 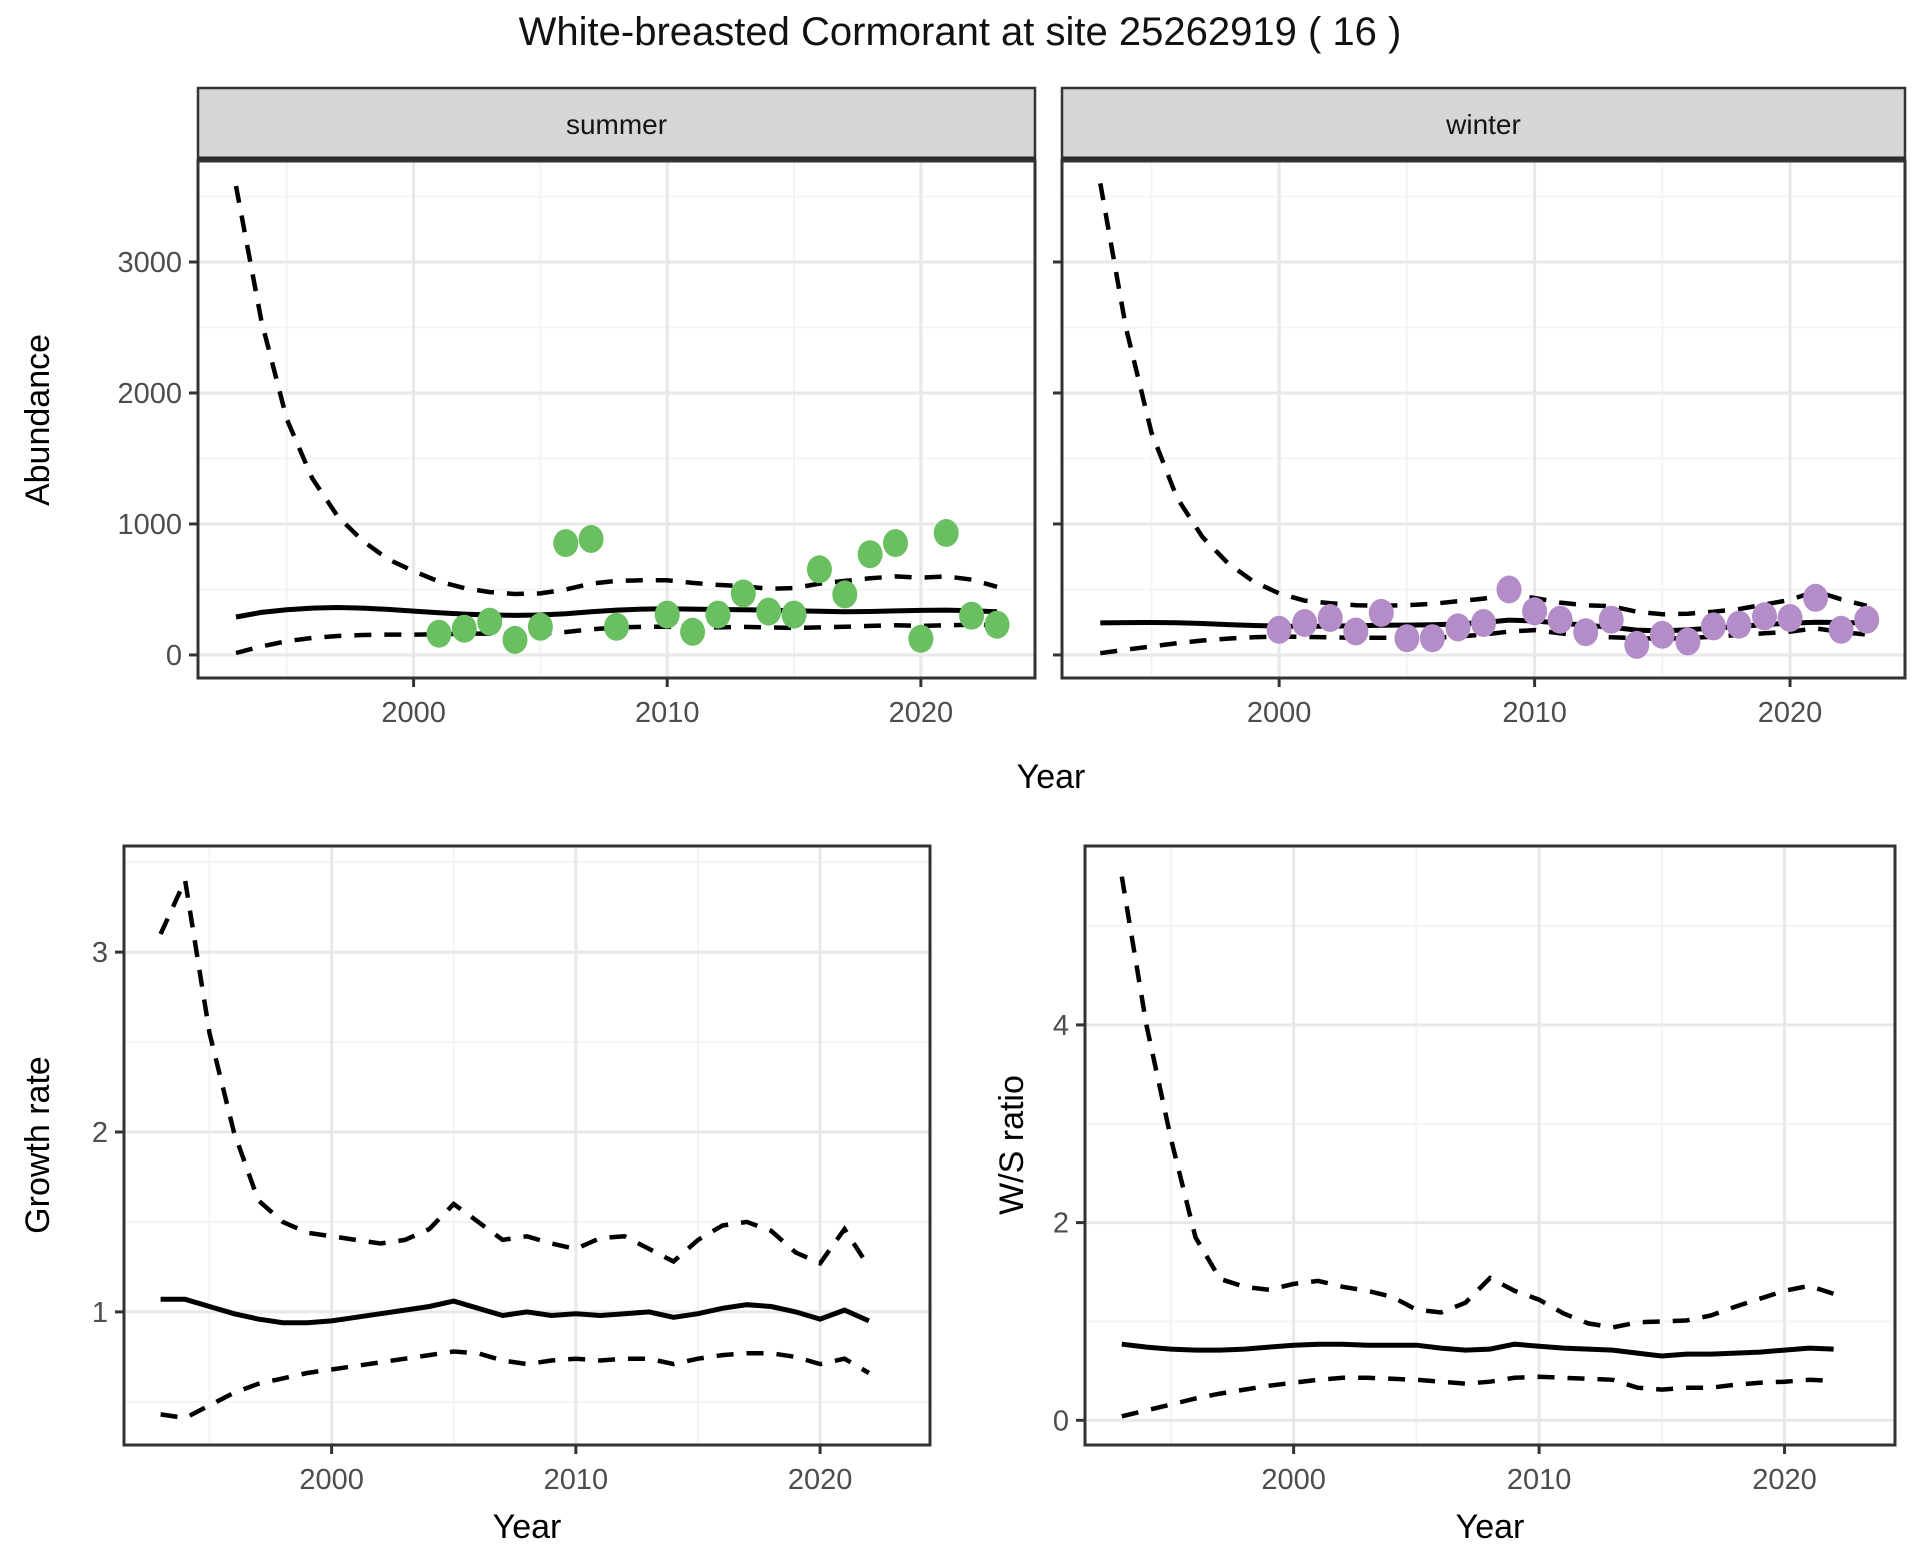 What do you see at coordinates (1490, 1527) in the screenshot?
I see `bottom-right-x-axis-title: Year` at bounding box center [1490, 1527].